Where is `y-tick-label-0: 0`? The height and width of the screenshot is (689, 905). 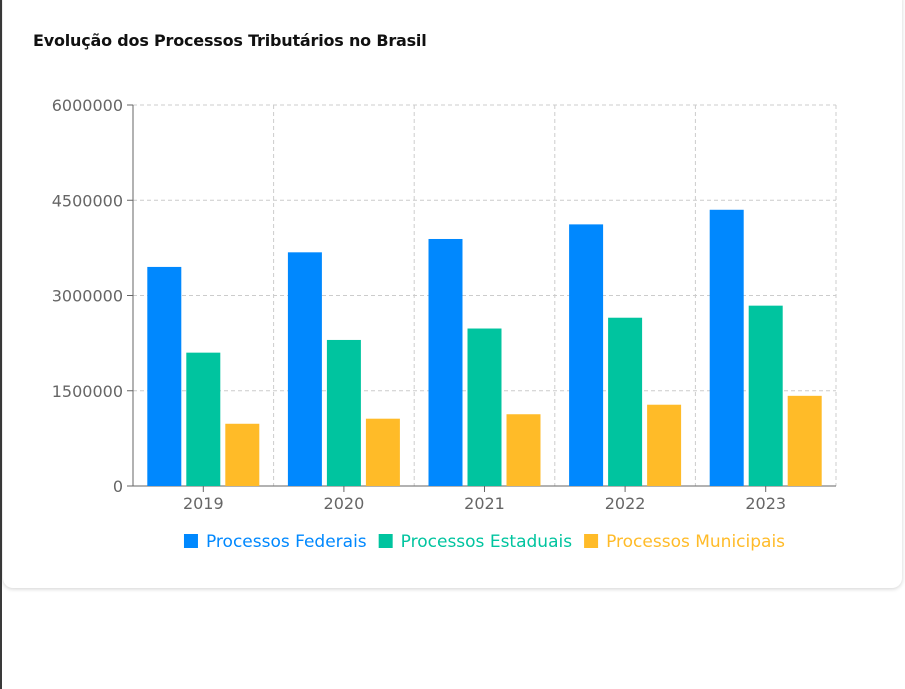
y-tick-label-0: 0 is located at coordinates (118, 486).